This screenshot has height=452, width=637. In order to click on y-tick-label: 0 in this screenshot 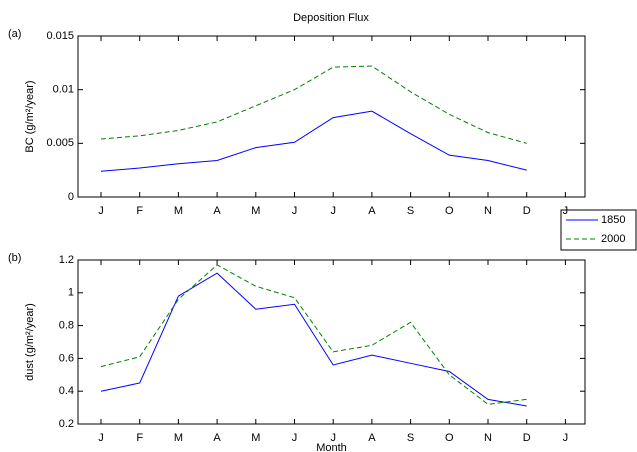, I will do `click(71, 197)`.